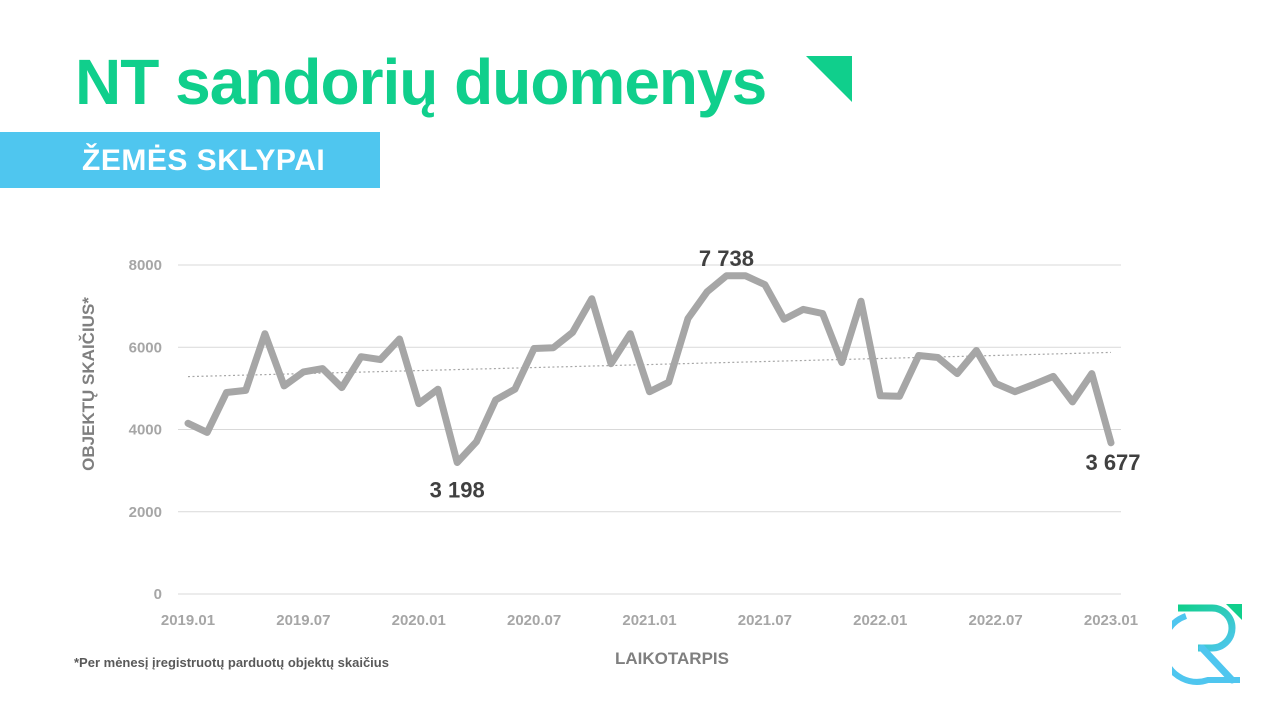 This screenshot has width=1280, height=720. I want to click on y-tick-label: 8000, so click(145, 265).